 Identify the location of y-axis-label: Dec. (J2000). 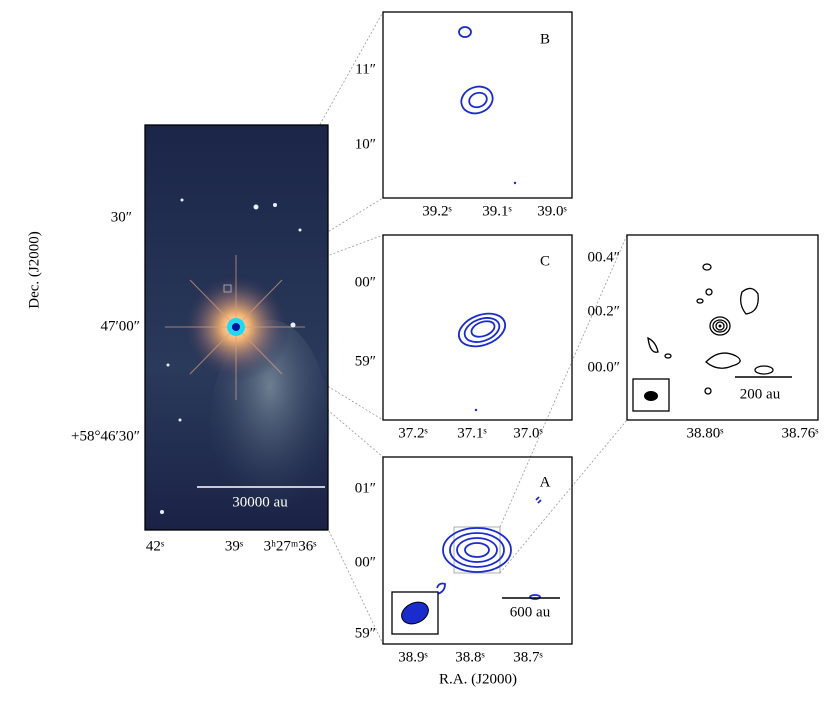
(34, 269).